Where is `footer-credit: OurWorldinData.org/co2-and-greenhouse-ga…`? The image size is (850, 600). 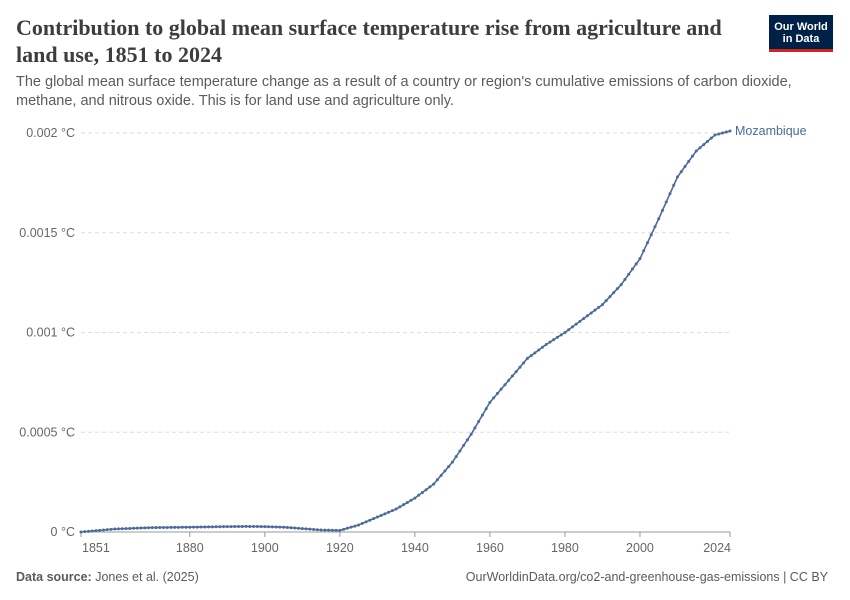 footer-credit: OurWorldinData.org/co2-and-greenhouse-ga… is located at coordinates (646, 577).